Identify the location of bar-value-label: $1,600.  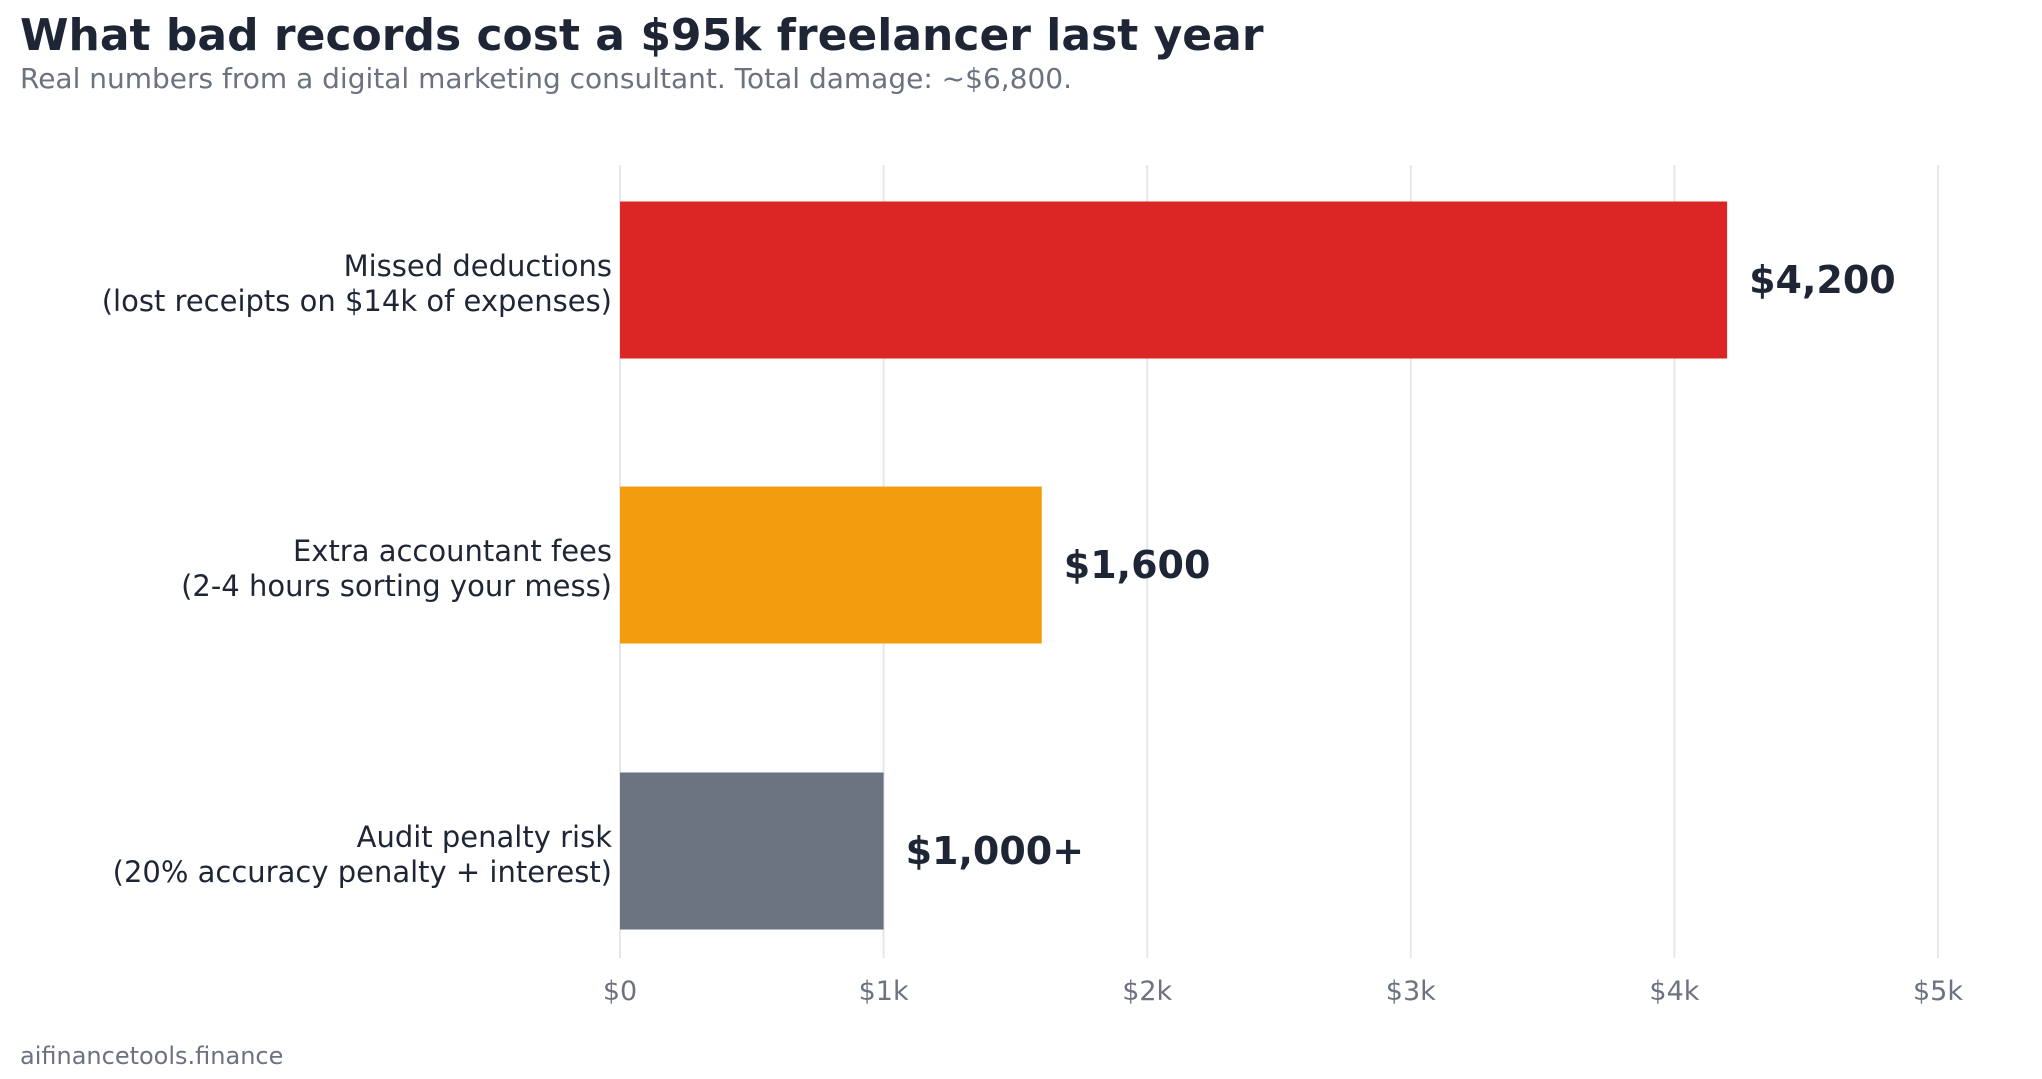
(1137, 565).